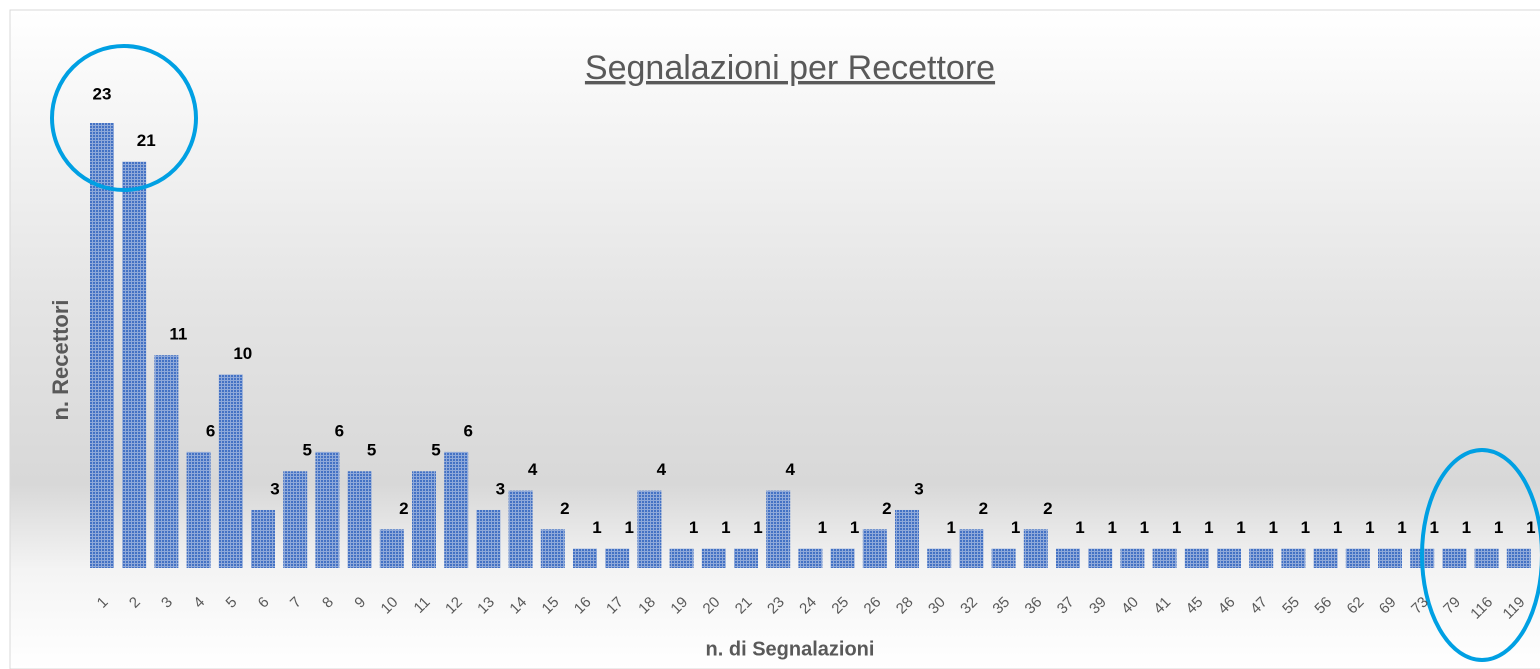 The height and width of the screenshot is (669, 1540). What do you see at coordinates (790, 649) in the screenshot?
I see `x-axis-title: n. di Segnalazioni` at bounding box center [790, 649].